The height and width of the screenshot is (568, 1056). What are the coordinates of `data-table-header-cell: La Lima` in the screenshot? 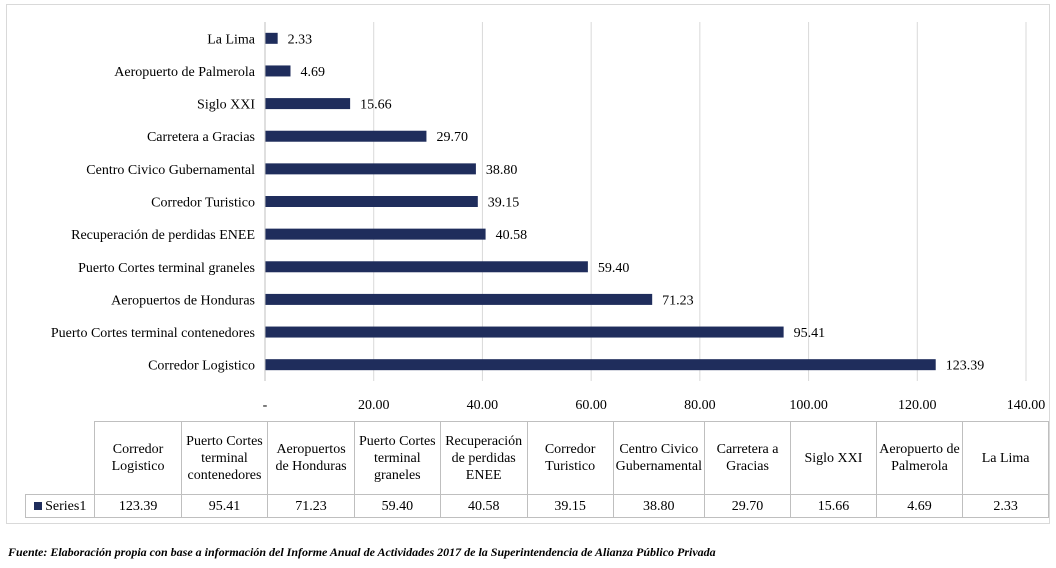 It's located at (1005, 458).